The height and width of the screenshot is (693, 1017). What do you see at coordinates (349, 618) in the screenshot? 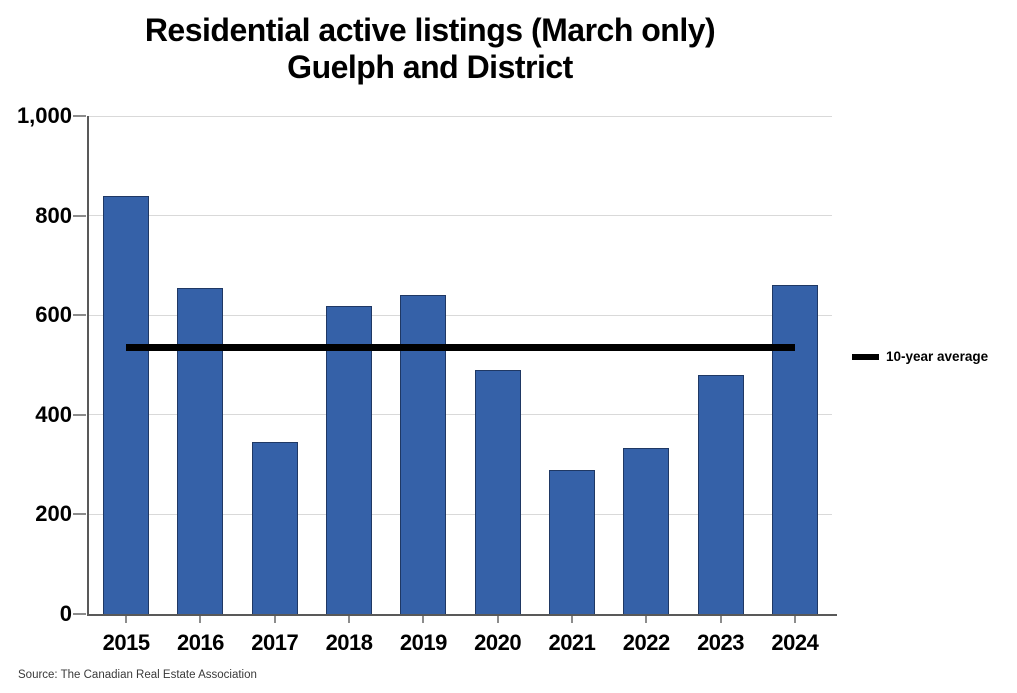
I see `x-tick-2018` at bounding box center [349, 618].